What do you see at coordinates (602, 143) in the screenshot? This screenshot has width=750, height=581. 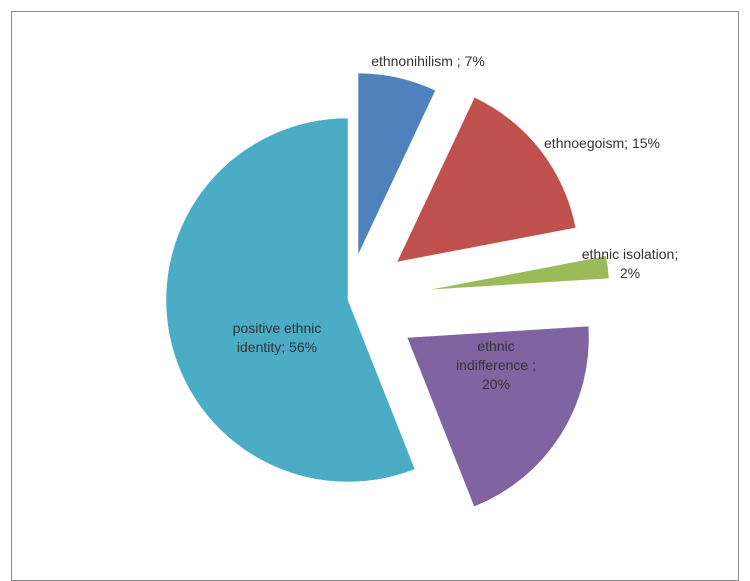 I see `data-label-ethnoegoism: ethnoegoism; 15%` at bounding box center [602, 143].